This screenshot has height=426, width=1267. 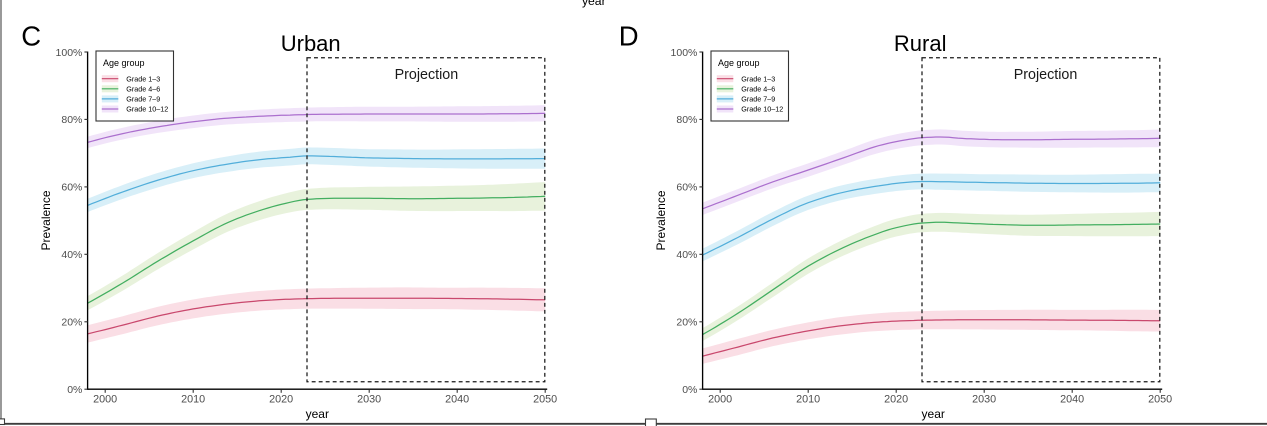 What do you see at coordinates (31, 36) in the screenshot?
I see `svg-text: C` at bounding box center [31, 36].